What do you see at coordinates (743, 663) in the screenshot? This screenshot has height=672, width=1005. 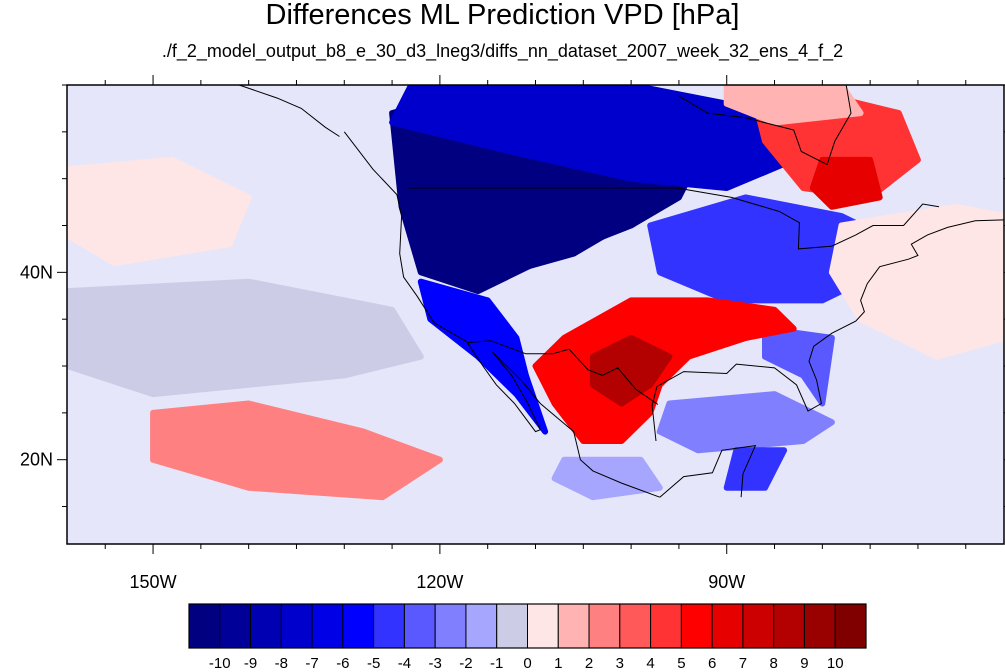 I see `colorbar-level-label: 7` at bounding box center [743, 663].